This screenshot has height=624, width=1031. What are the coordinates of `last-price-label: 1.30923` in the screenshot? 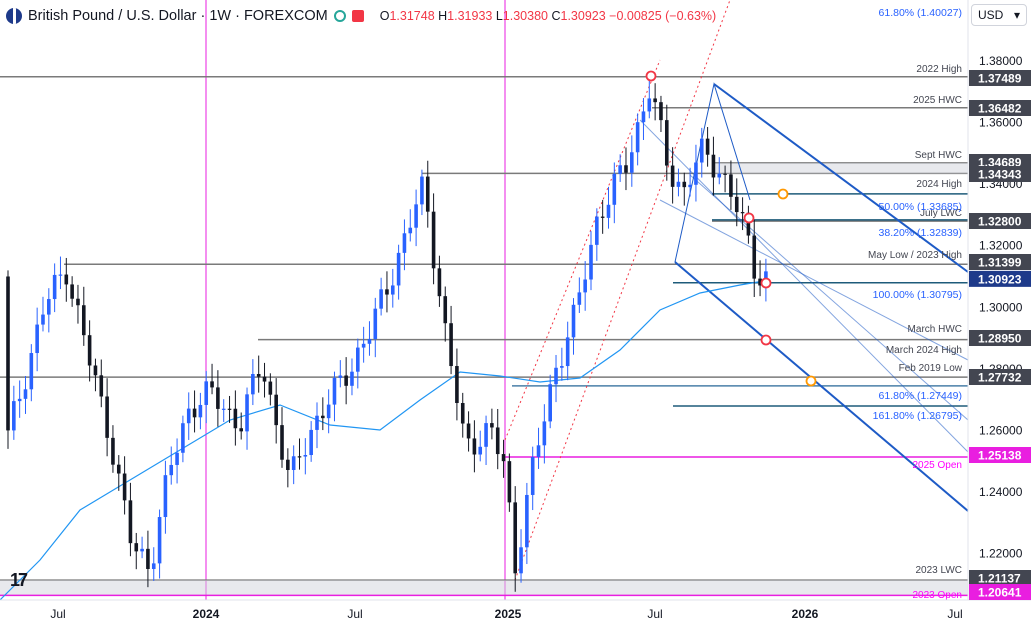 It's located at (1000, 279).